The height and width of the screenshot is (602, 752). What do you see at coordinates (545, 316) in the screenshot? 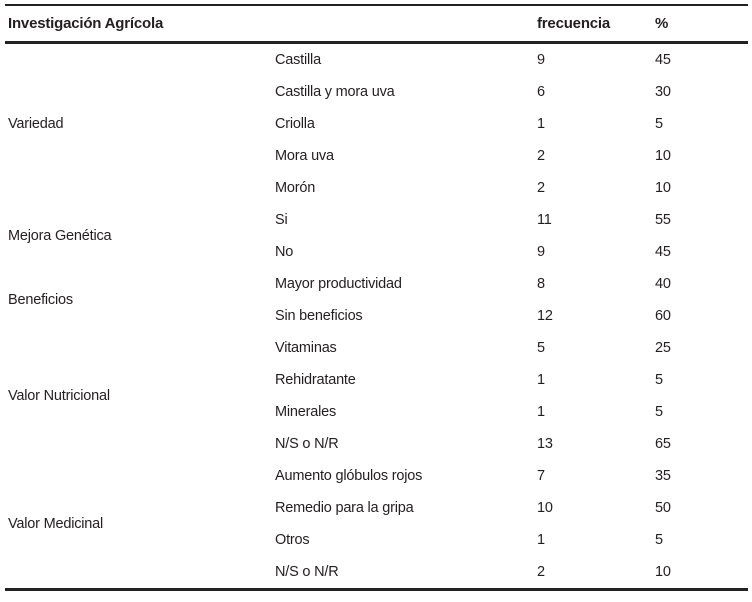
I see `frequency-cell: 12` at bounding box center [545, 316].